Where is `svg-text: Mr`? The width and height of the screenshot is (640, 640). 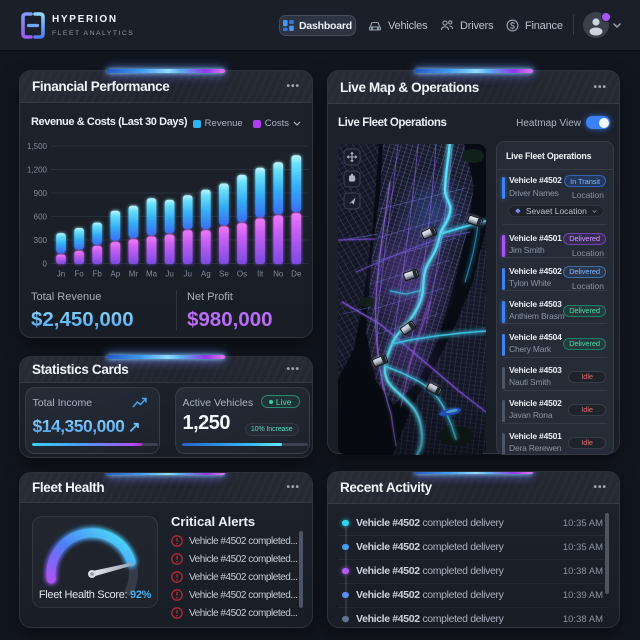
svg-text: Mr is located at coordinates (134, 274).